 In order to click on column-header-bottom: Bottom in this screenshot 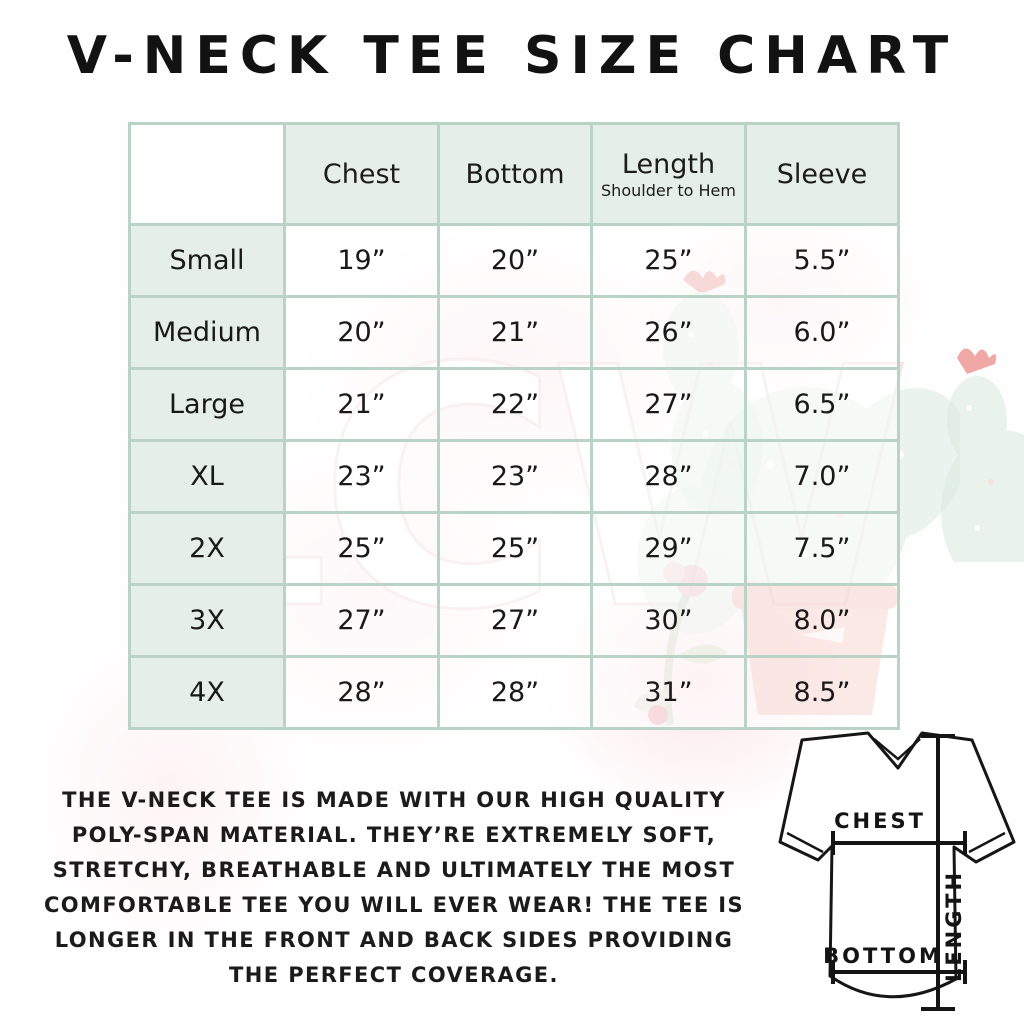, I will do `click(515, 174)`.